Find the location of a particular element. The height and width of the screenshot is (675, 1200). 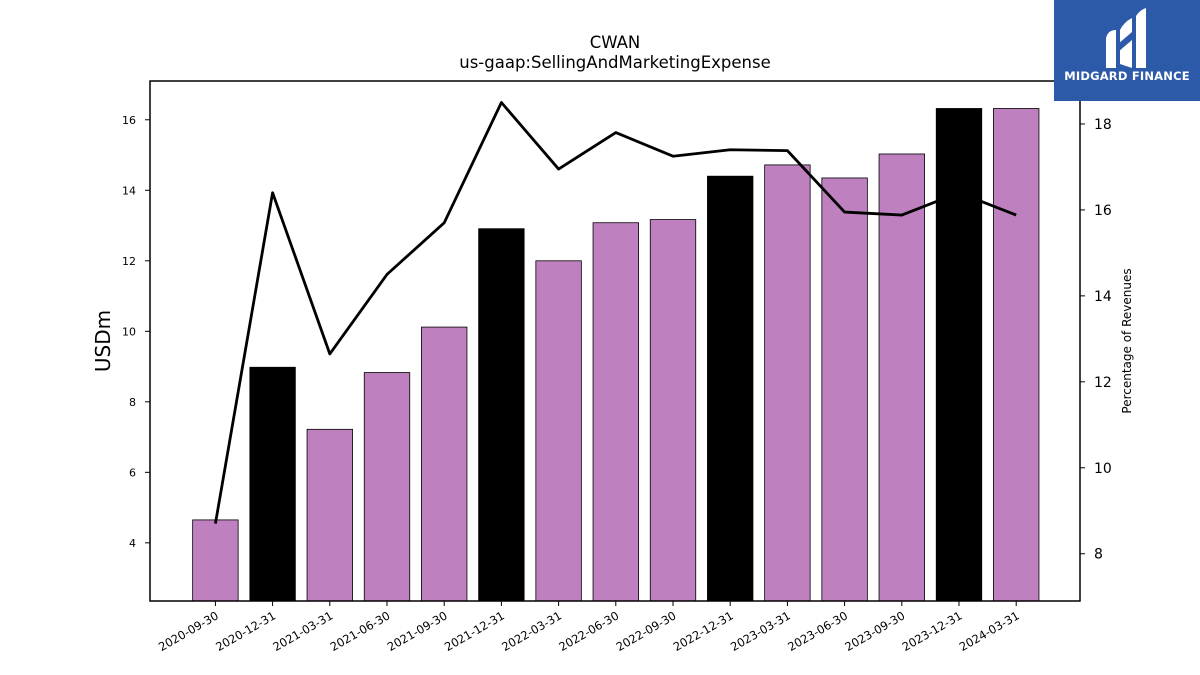

y-tick-label: 16 is located at coordinates (129, 120).